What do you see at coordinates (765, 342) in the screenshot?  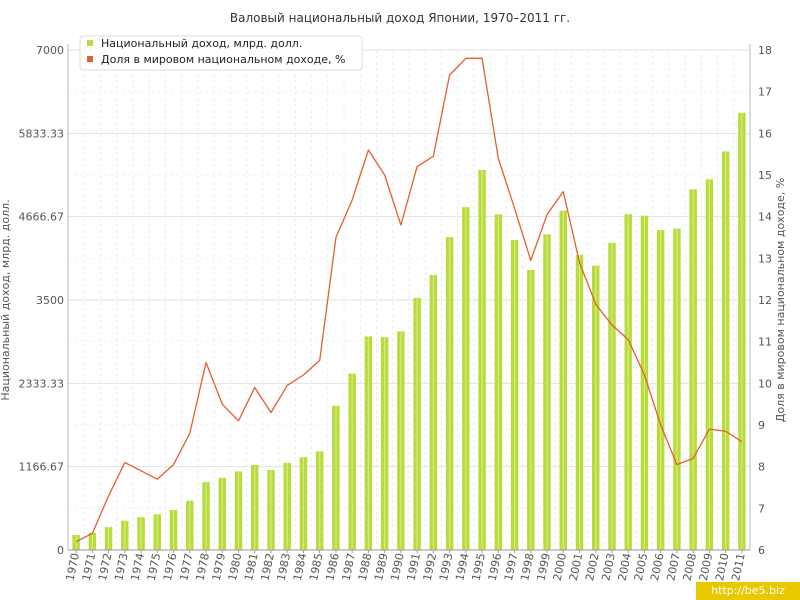 I see `y2-tick-label: 11` at bounding box center [765, 342].